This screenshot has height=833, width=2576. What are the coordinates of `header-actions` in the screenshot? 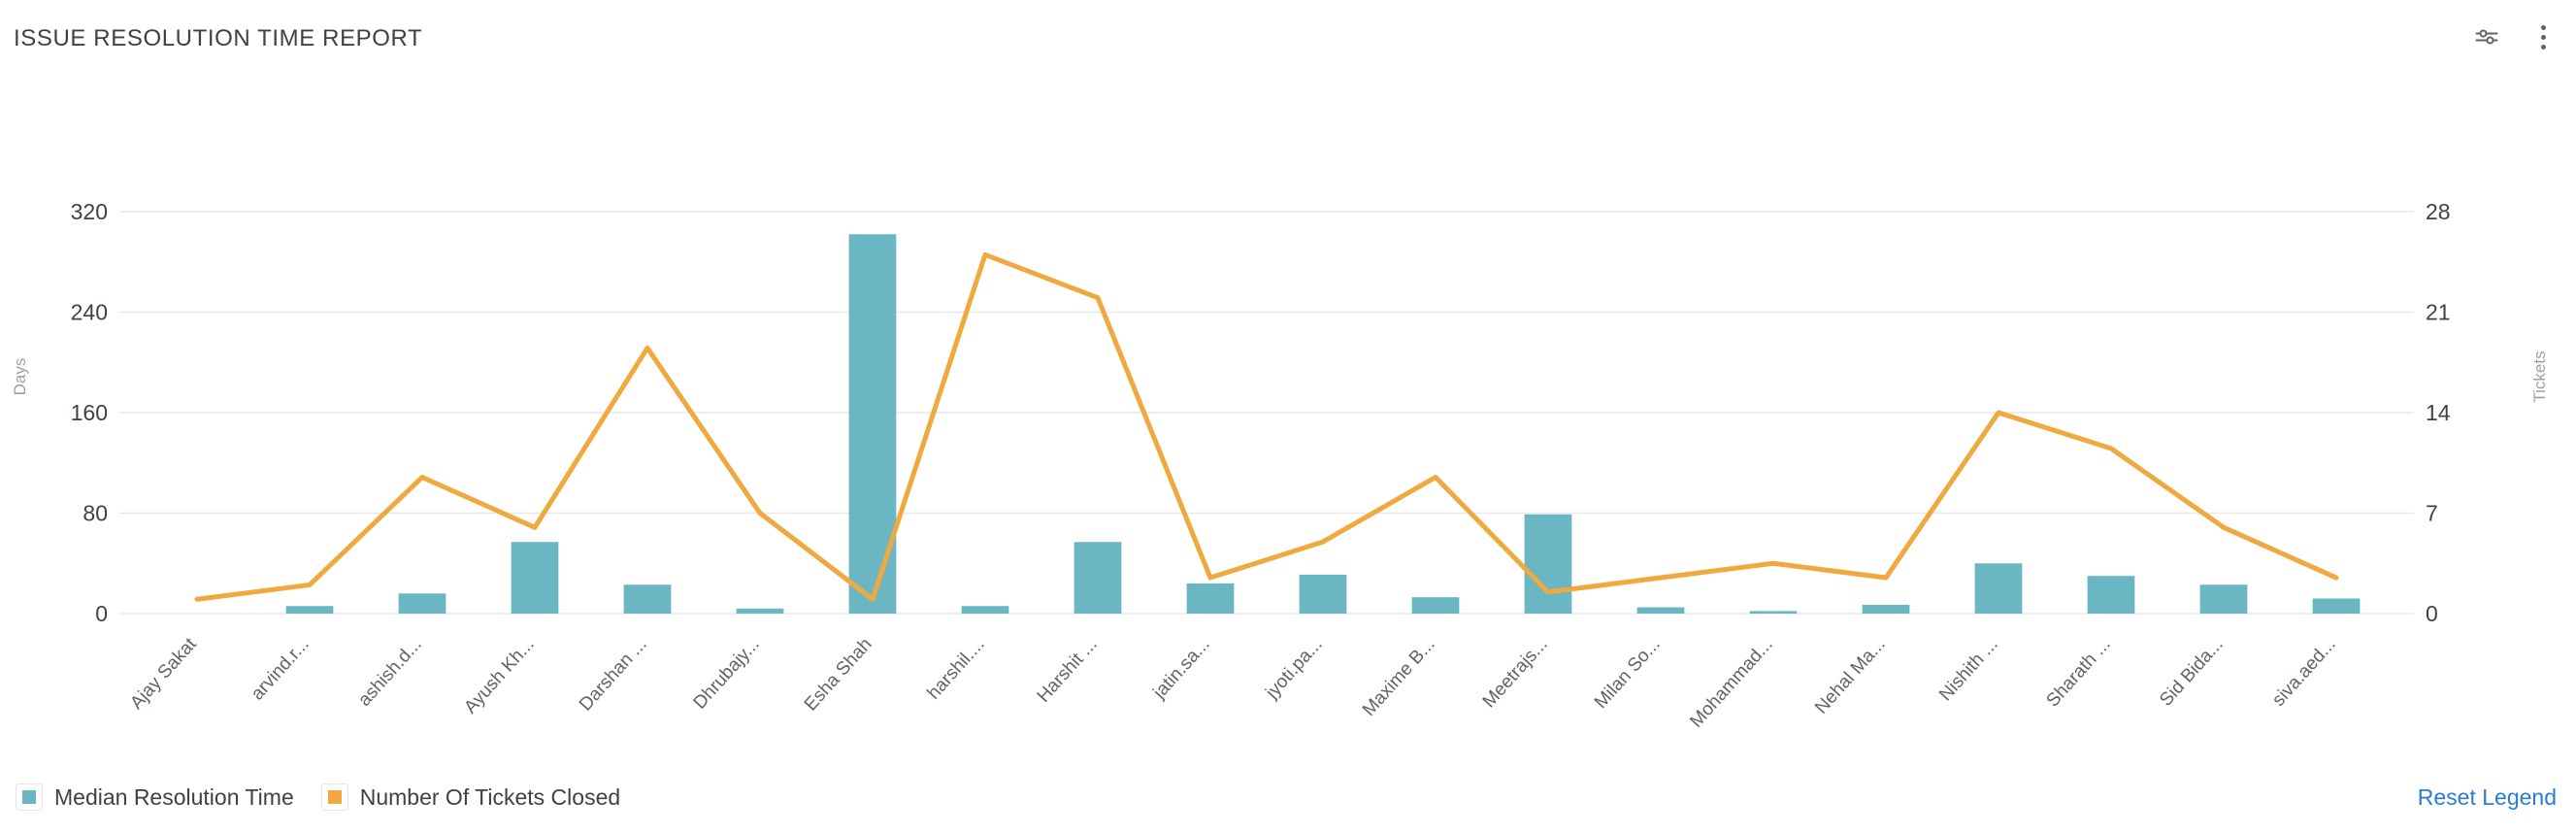 It's located at (2514, 37).